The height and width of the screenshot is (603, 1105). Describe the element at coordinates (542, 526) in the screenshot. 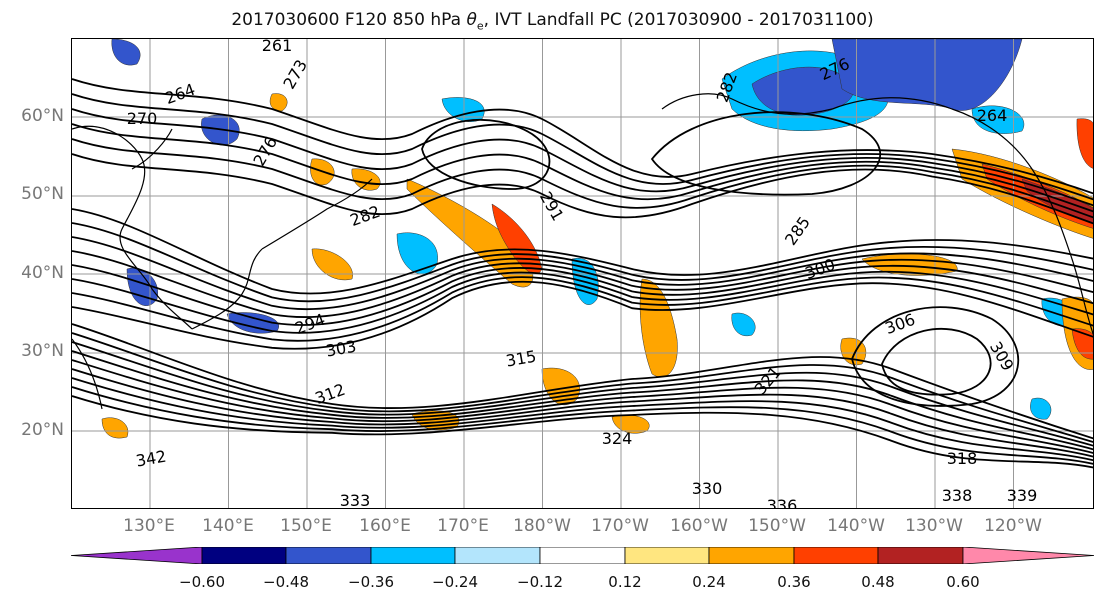

I see `lon-label-180w: 180°W` at that location.